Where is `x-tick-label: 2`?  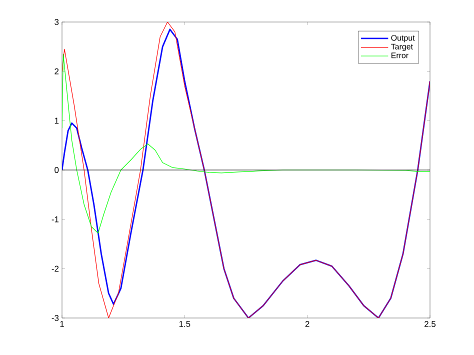
x-tick-label: 2 is located at coordinates (307, 324).